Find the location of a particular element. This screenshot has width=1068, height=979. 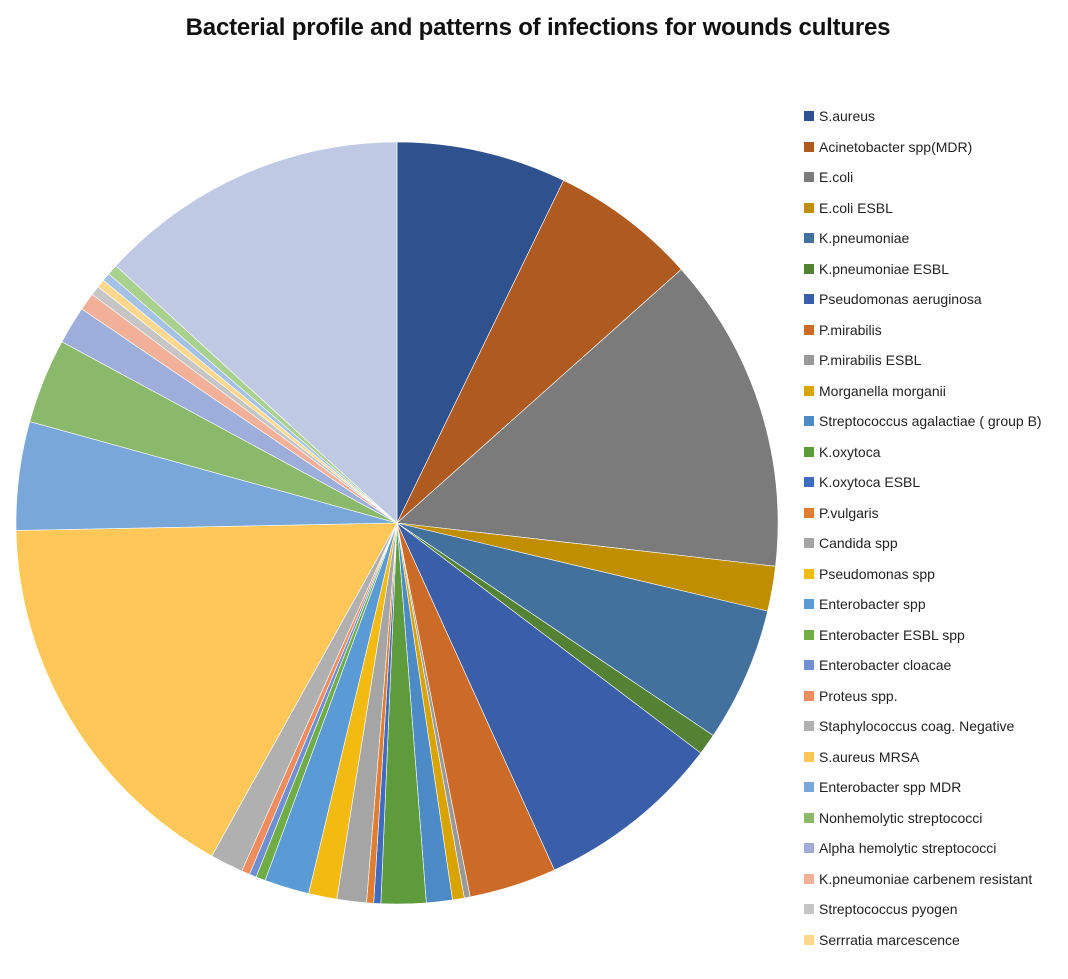

legend-item: Enterobacter ESBL spp is located at coordinates (923, 635).